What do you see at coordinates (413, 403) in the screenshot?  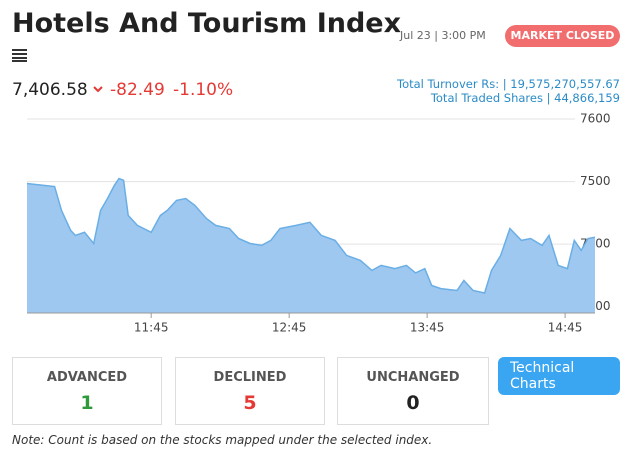 I see `stat-value: 0` at bounding box center [413, 403].